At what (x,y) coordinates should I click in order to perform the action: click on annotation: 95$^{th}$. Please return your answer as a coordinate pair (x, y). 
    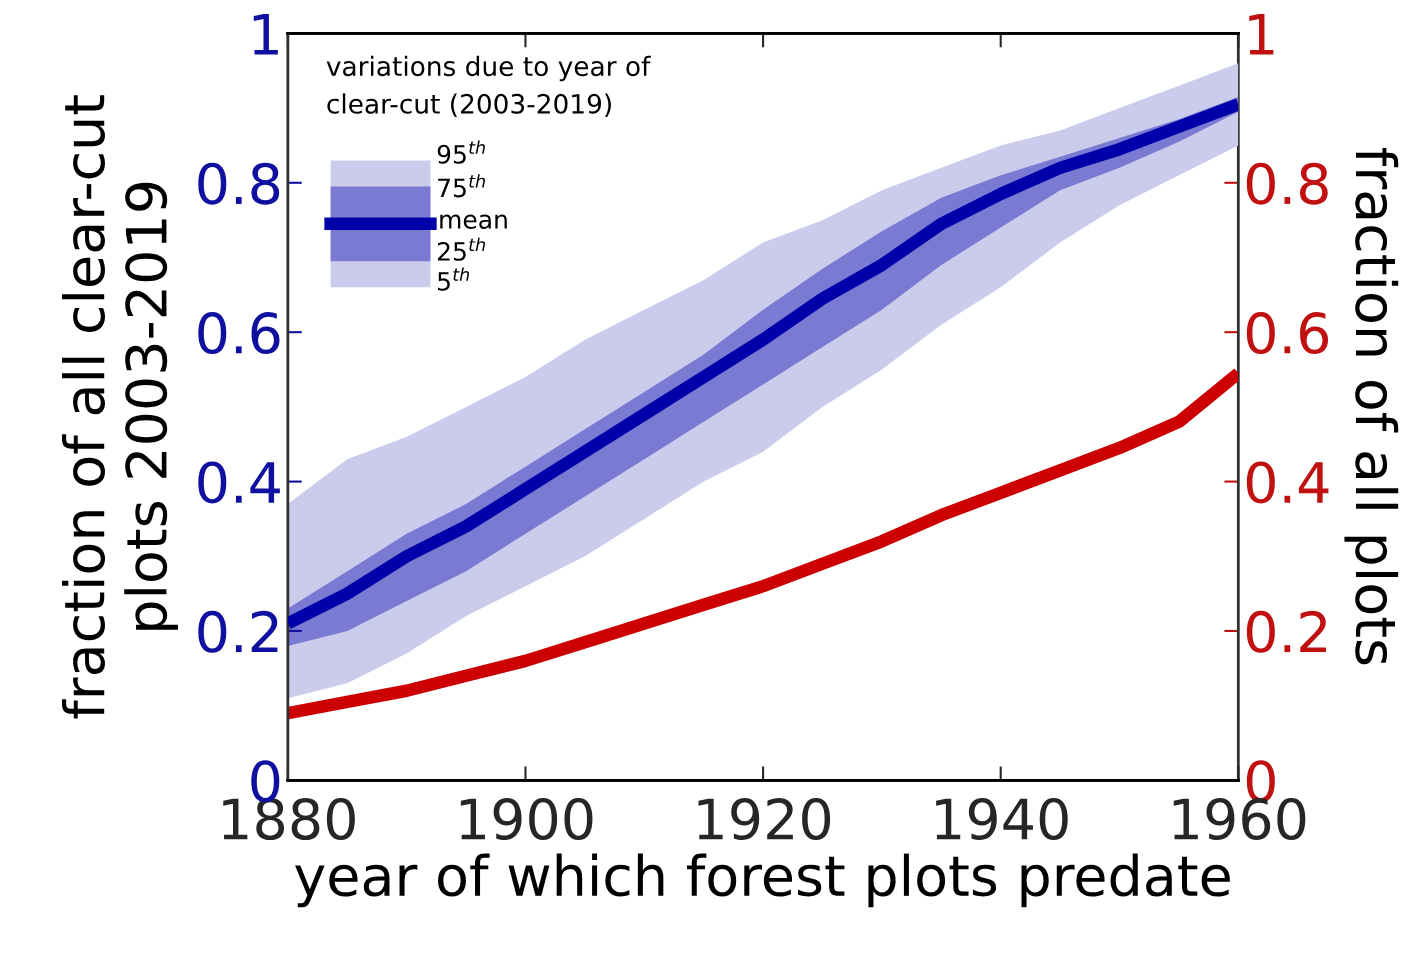
    Looking at the image, I should click on (461, 152).